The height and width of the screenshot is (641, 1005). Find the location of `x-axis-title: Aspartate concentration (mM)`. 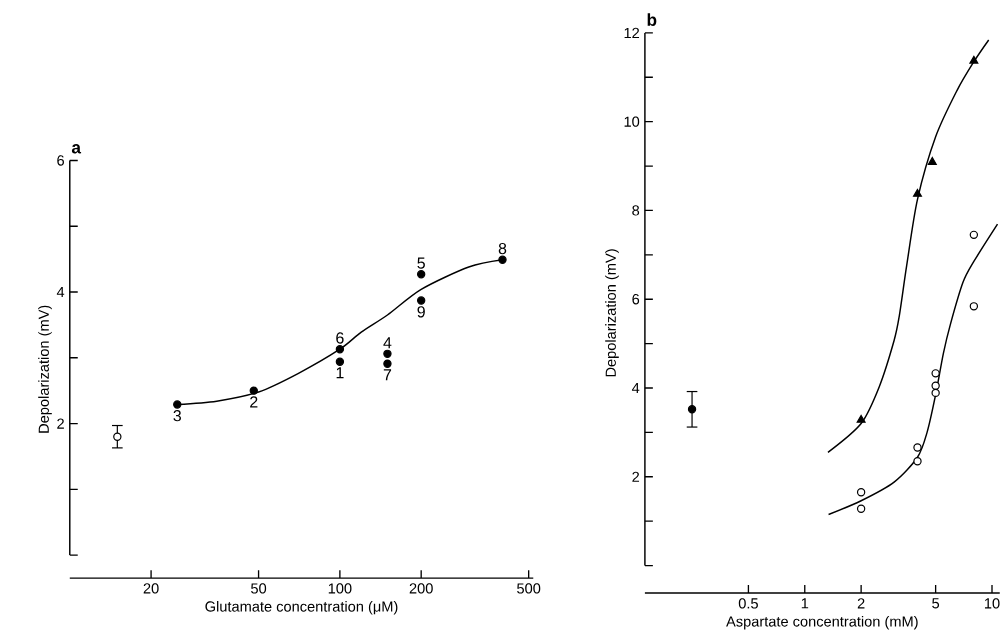

x-axis-title: Aspartate concentration (mM) is located at coordinates (822, 622).